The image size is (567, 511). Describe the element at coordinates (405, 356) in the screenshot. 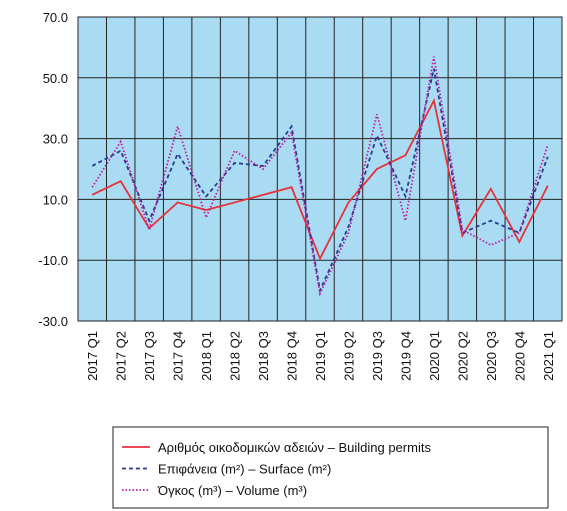

I see `x-tick-label: 2019 Q4` at that location.